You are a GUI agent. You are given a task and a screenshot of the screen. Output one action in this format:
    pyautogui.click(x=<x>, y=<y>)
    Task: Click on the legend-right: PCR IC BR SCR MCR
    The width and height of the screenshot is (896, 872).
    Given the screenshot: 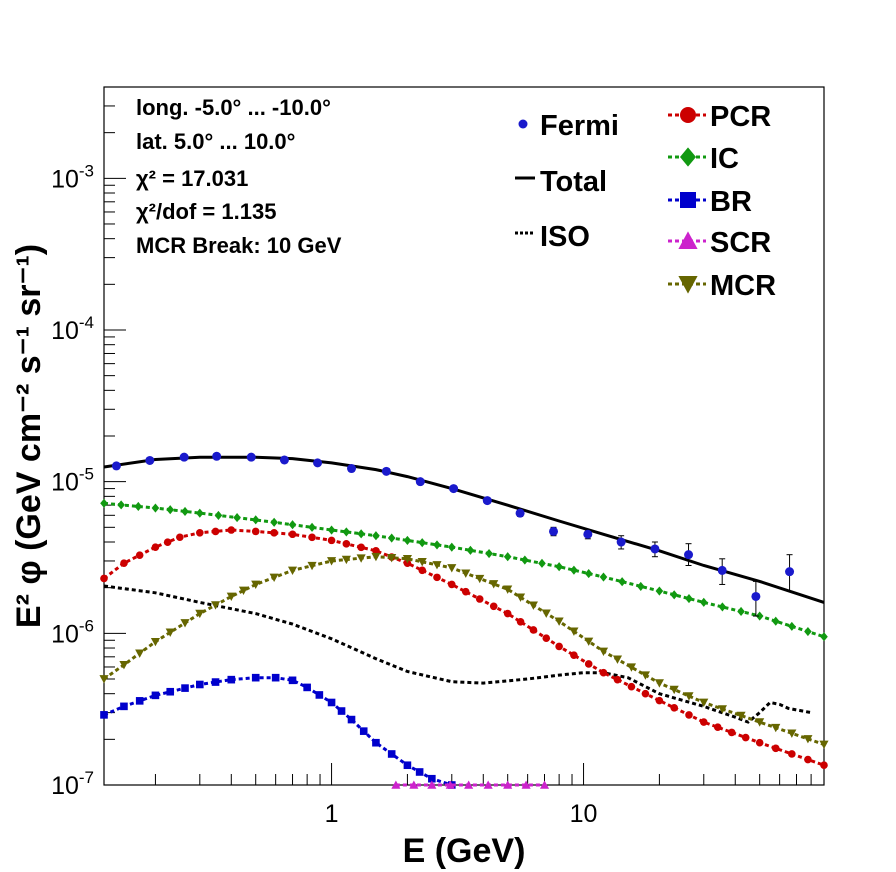 What is the action you would take?
    pyautogui.click(x=722, y=201)
    